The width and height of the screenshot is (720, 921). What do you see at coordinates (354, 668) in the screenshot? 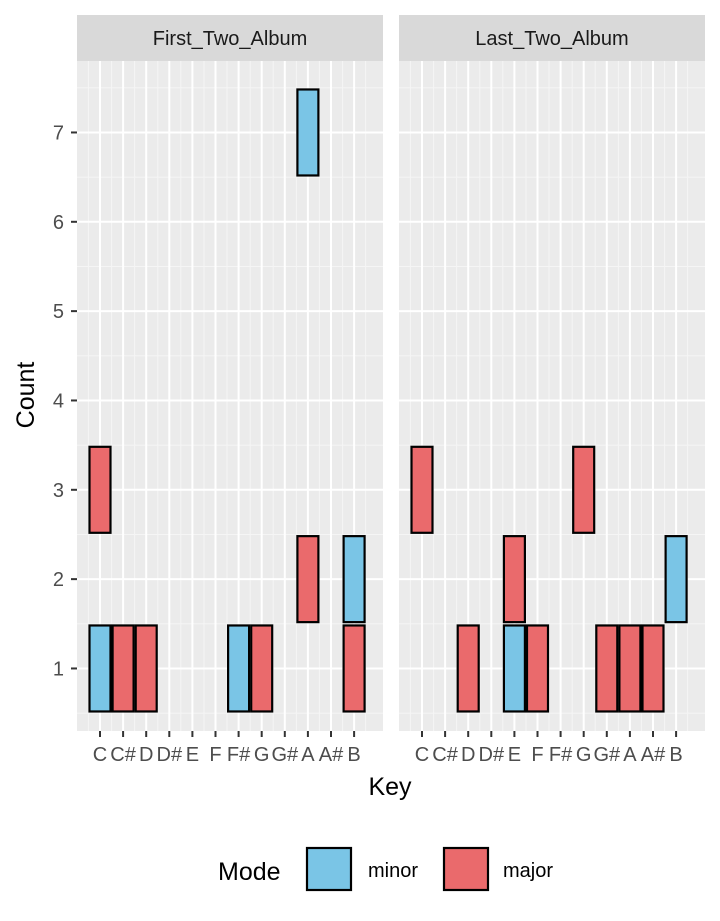
I see `tile-b-1-major` at bounding box center [354, 668].